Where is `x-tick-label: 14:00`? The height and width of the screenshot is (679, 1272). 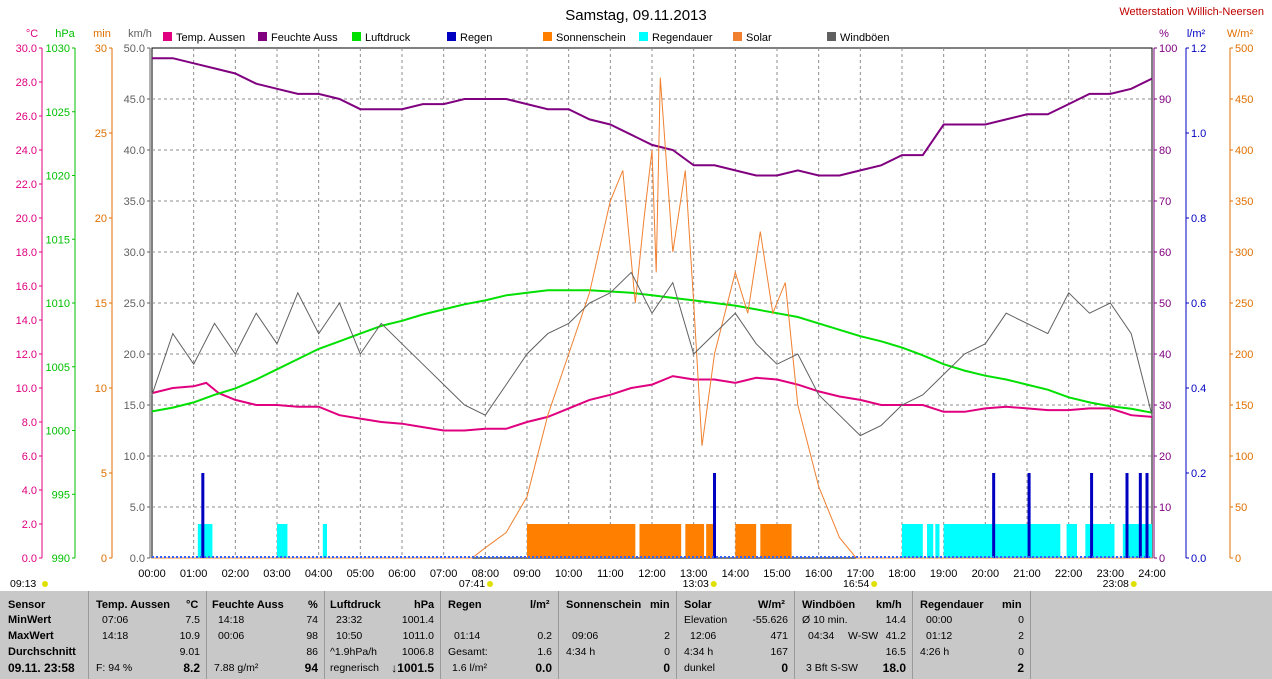 x-tick-label: 14:00 is located at coordinates (736, 574).